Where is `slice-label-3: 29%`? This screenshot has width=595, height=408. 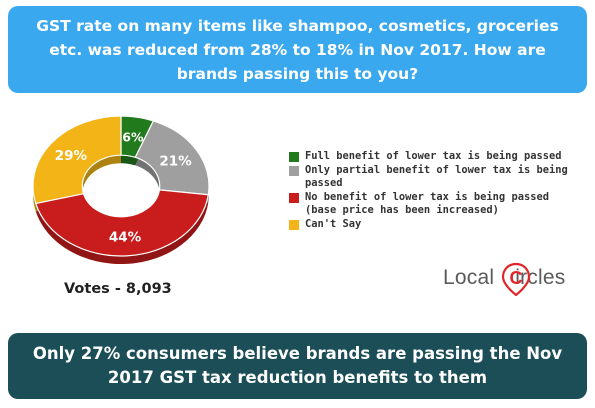 slice-label-3: 29% is located at coordinates (71, 156).